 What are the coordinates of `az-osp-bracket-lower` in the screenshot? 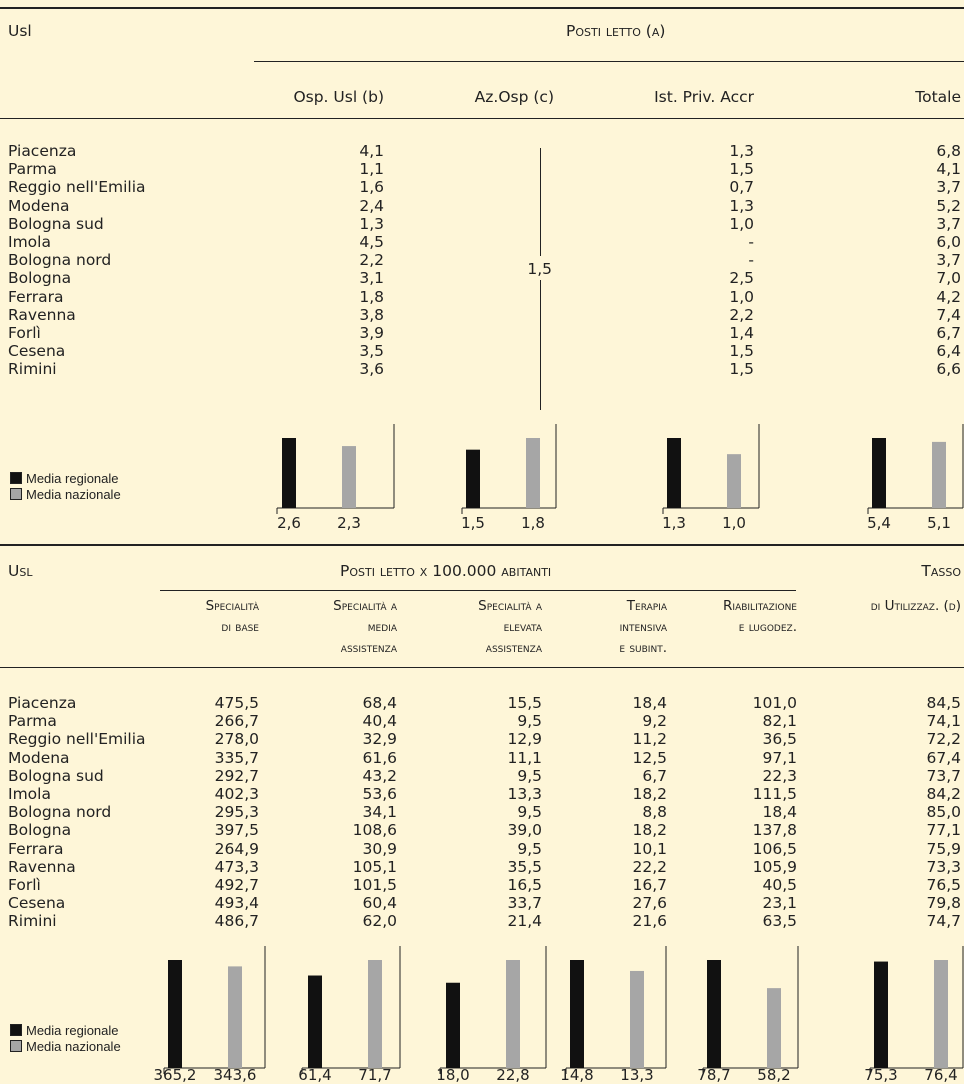 It's located at (540, 345).